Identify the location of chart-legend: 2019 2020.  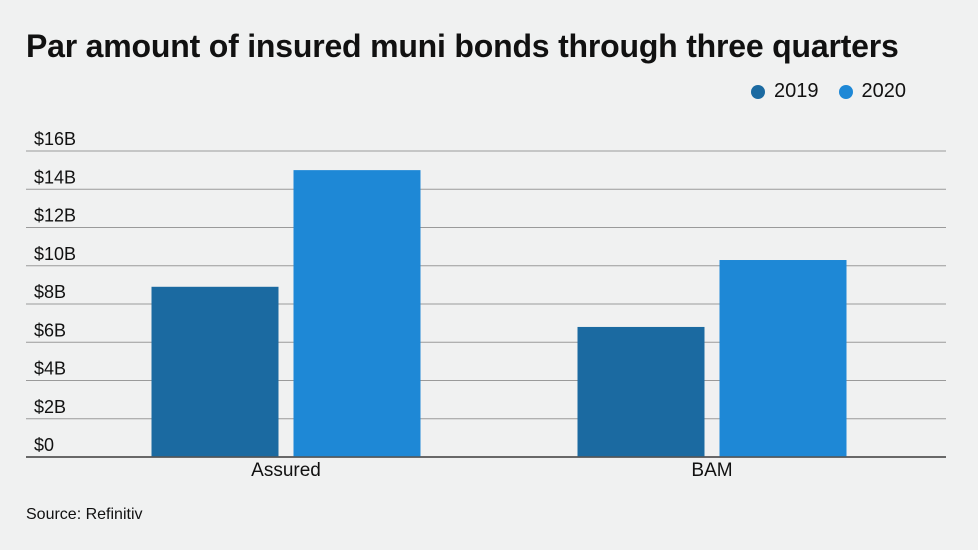
(818, 91).